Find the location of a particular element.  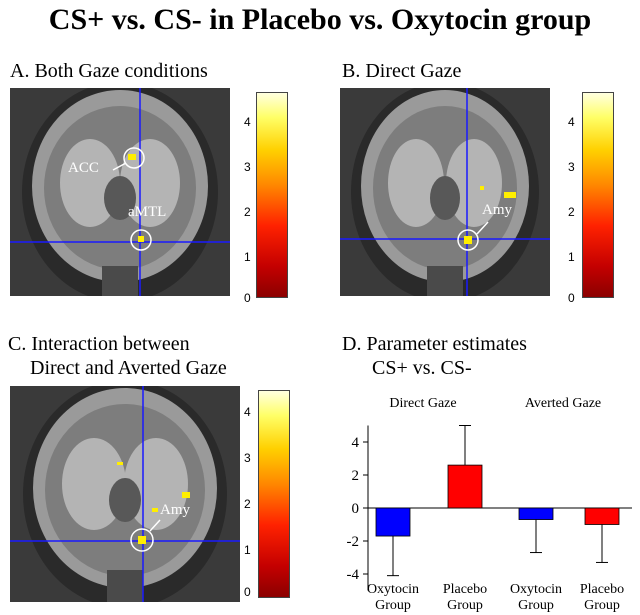

roi-circle-amtl is located at coordinates (141, 240).